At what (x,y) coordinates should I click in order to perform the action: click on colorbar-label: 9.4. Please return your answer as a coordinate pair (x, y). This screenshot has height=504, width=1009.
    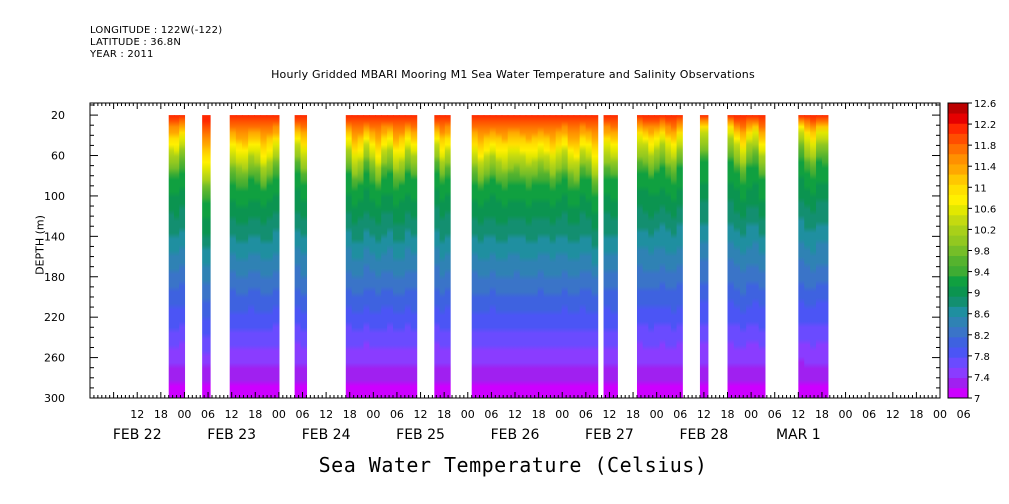
    Looking at the image, I should click on (982, 273).